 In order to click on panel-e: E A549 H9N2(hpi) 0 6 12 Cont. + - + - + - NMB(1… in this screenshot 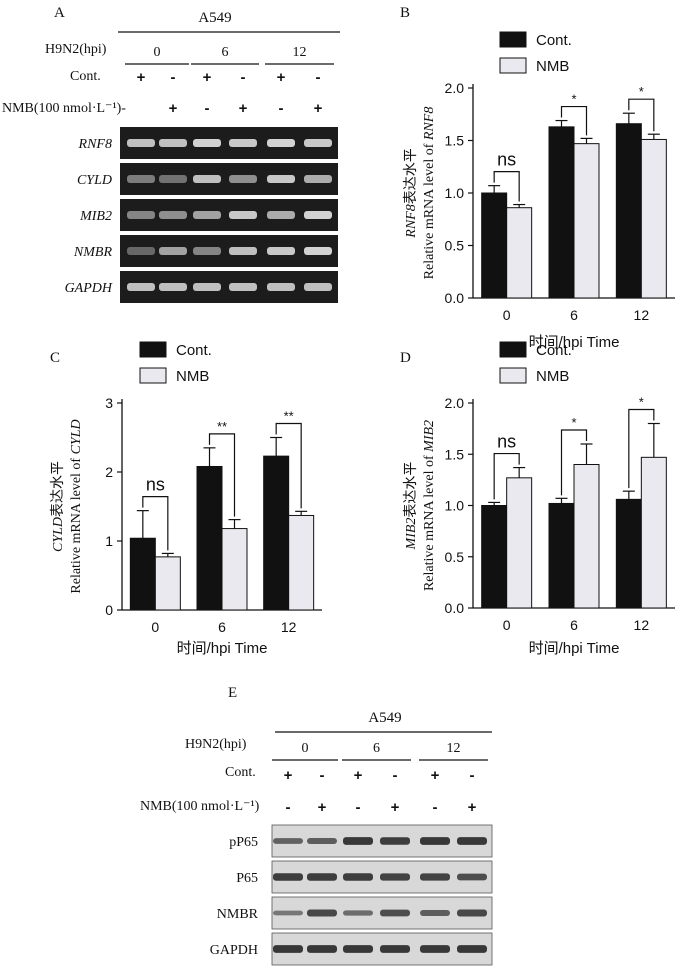, I will do `click(316, 825)`.